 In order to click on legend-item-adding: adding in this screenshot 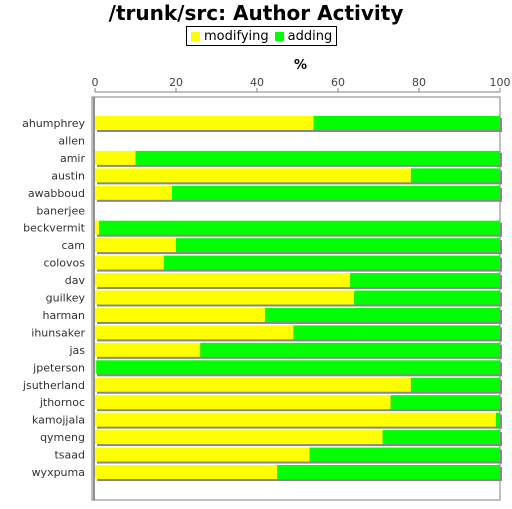, I will do `click(303, 36)`.